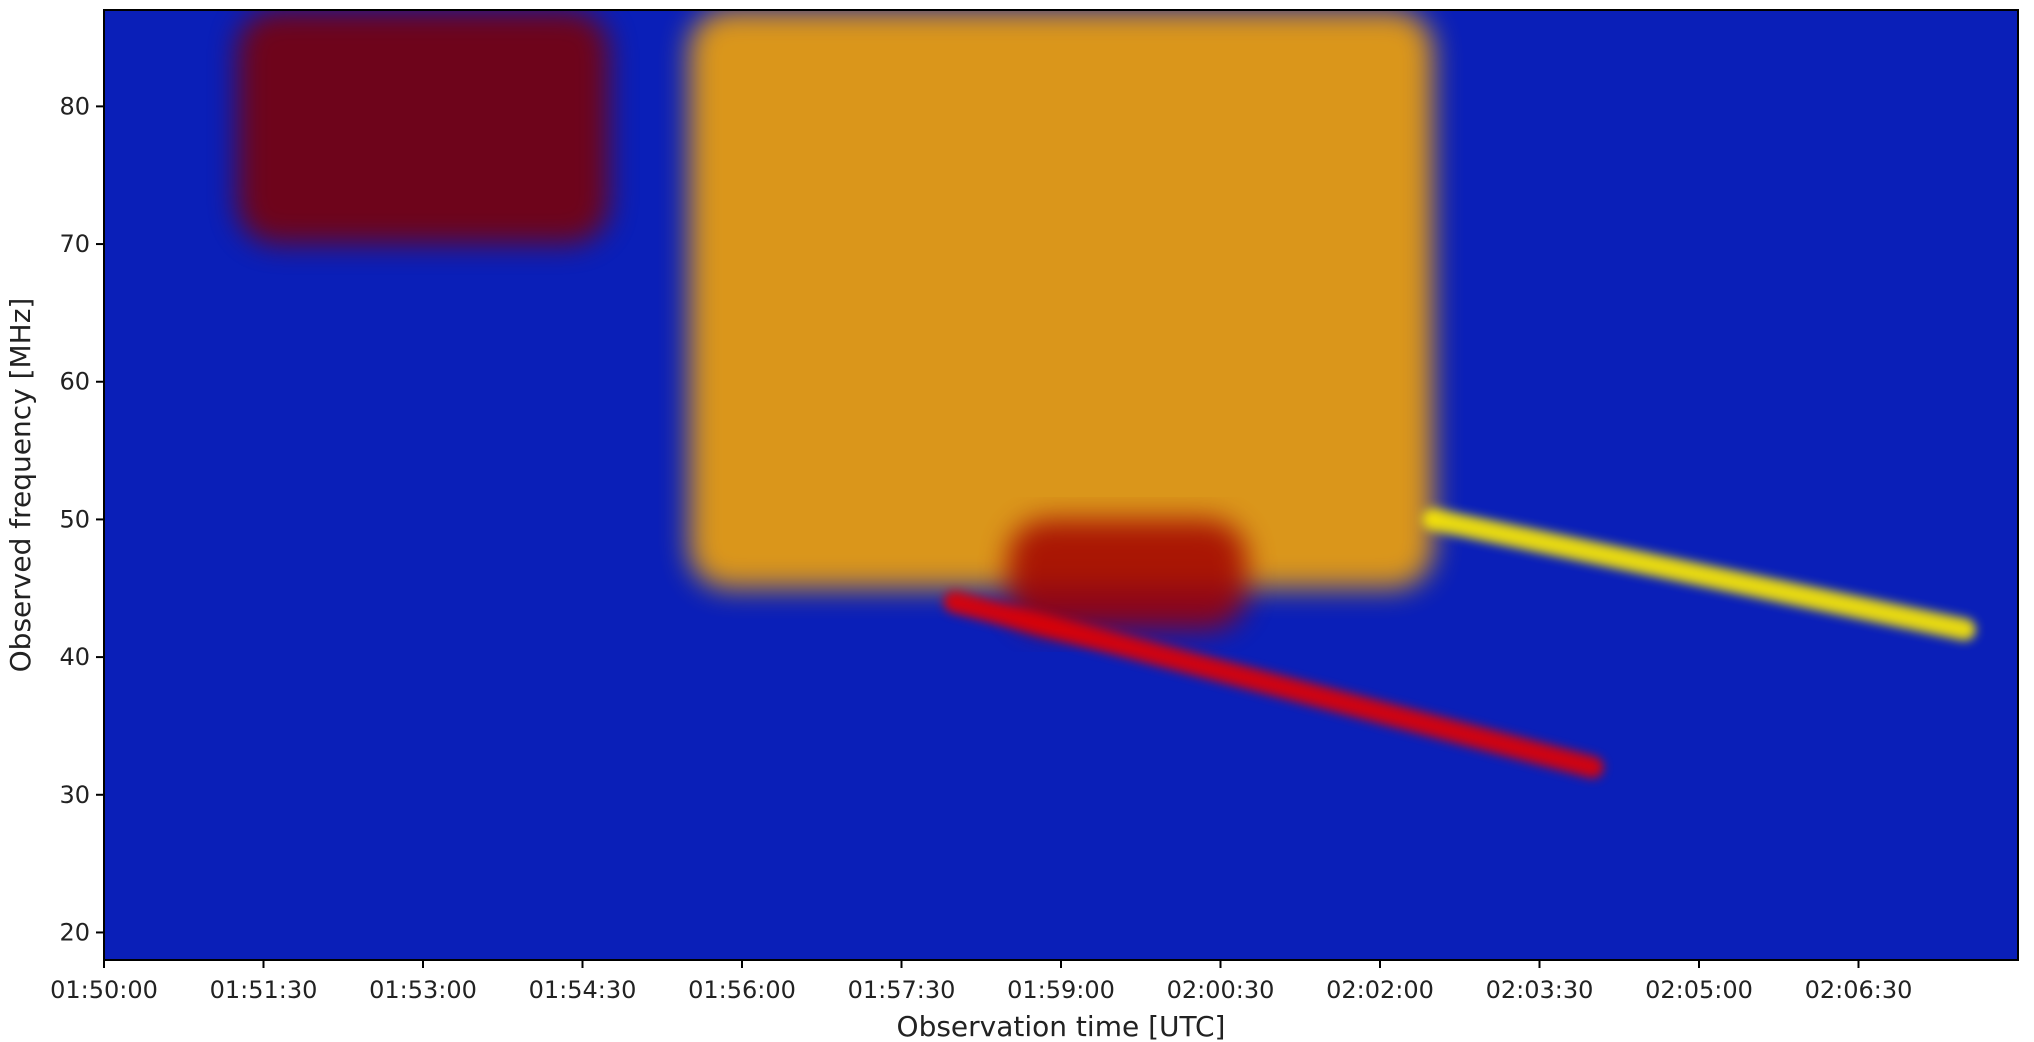 The image size is (2034, 1042). Describe the element at coordinates (74, 244) in the screenshot. I see `y-tick-label: 70` at that location.